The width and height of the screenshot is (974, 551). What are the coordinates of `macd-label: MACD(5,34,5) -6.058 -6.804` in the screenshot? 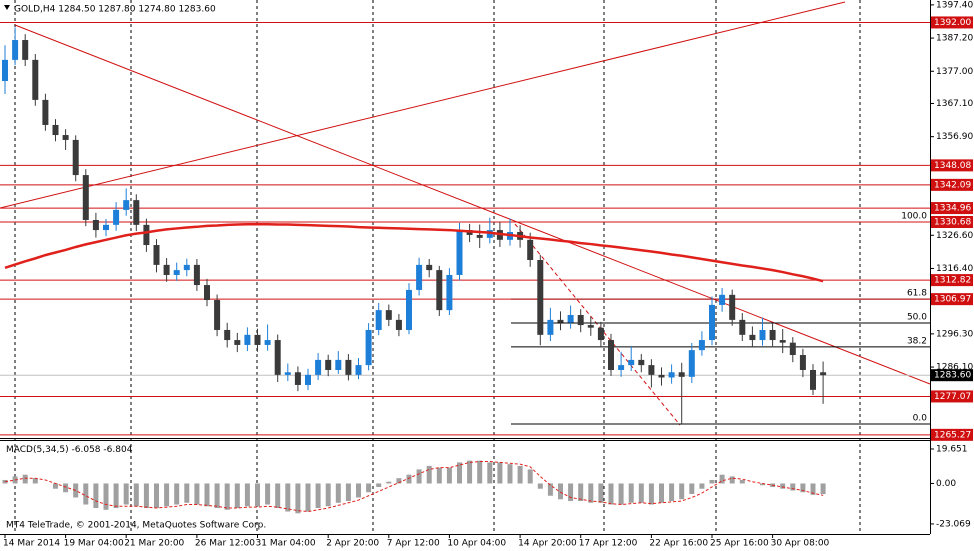 It's located at (69, 450).